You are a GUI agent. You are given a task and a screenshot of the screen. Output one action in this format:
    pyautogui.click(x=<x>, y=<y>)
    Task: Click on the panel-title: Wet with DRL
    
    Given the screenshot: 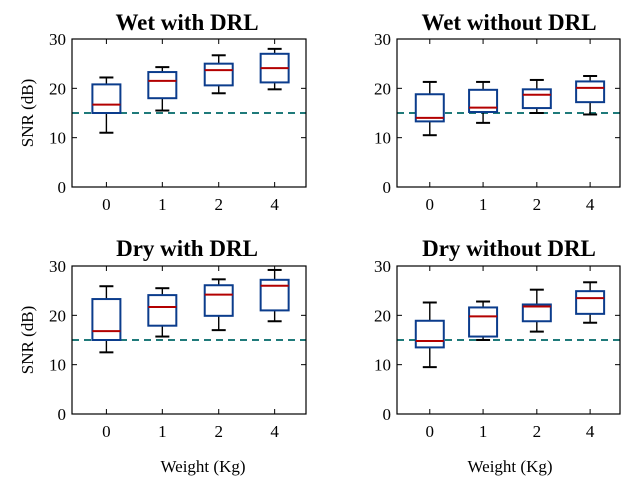 What is the action you would take?
    pyautogui.click(x=186, y=22)
    